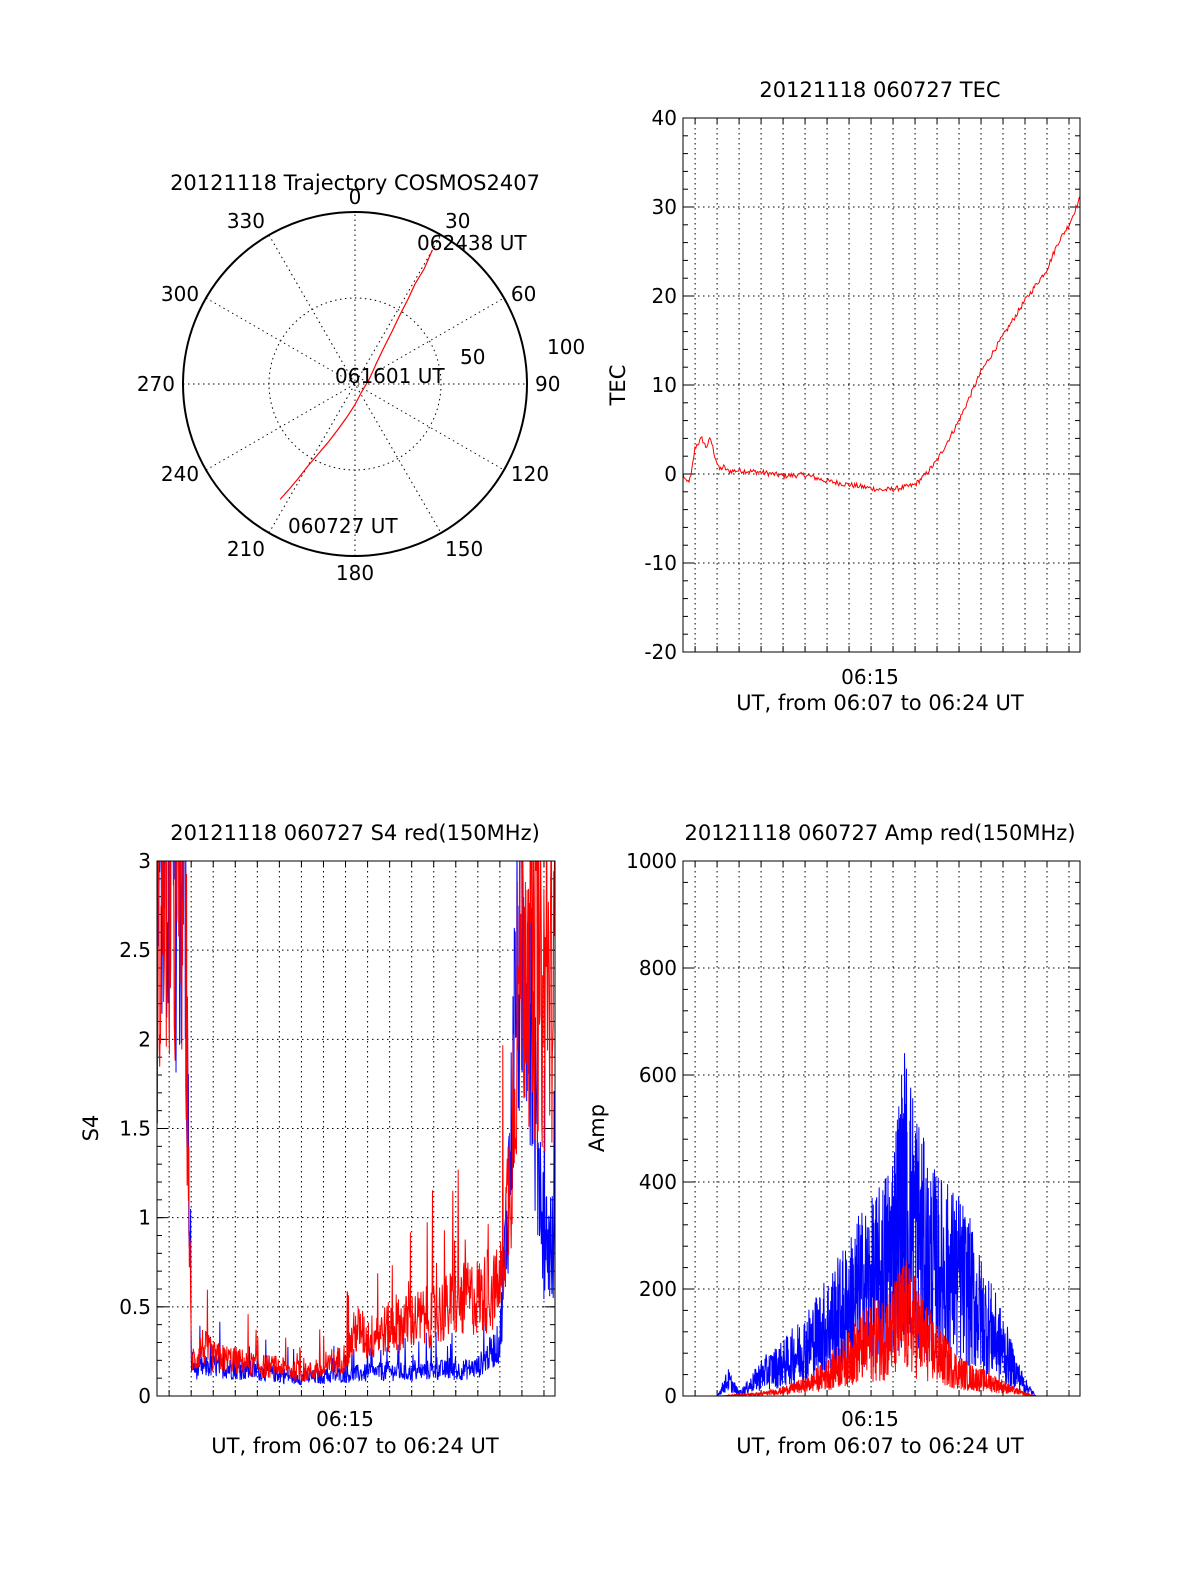 This screenshot has height=1575, width=1200. Describe the element at coordinates (658, 968) in the screenshot. I see `y-tick-label: 800` at that location.